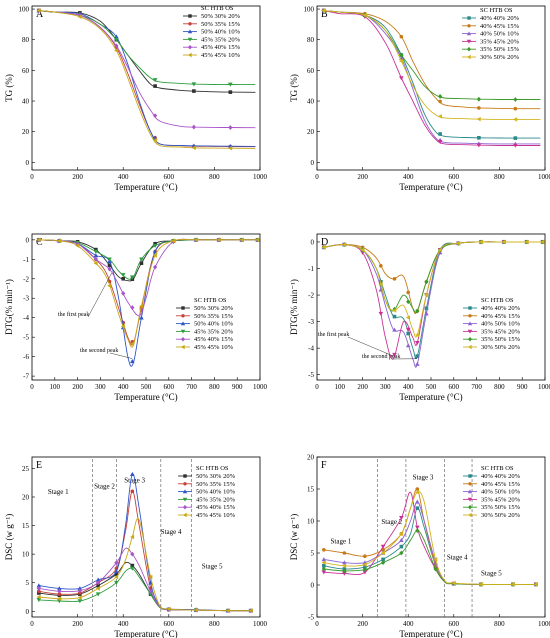  Describe the element at coordinates (499, 387) in the screenshot. I see `x-tick-label: 800` at that location.